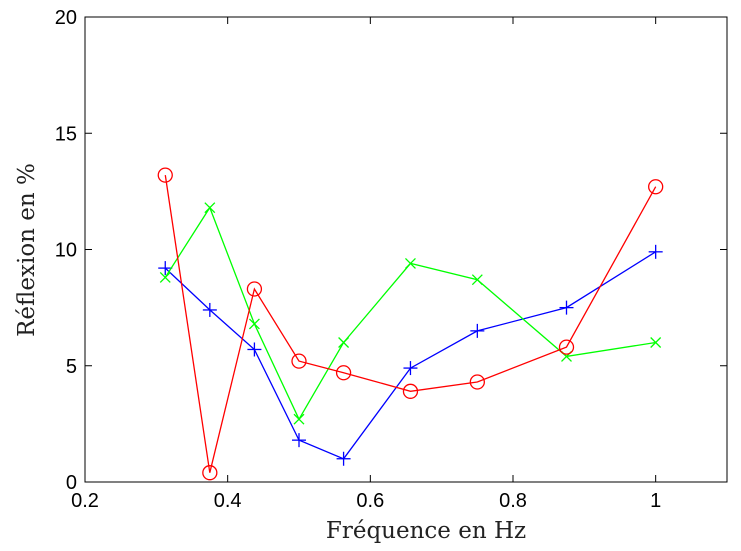 Image resolution: width=741 pixels, height=551 pixels. Describe the element at coordinates (71, 483) in the screenshot. I see `y-tick-label: 0` at that location.